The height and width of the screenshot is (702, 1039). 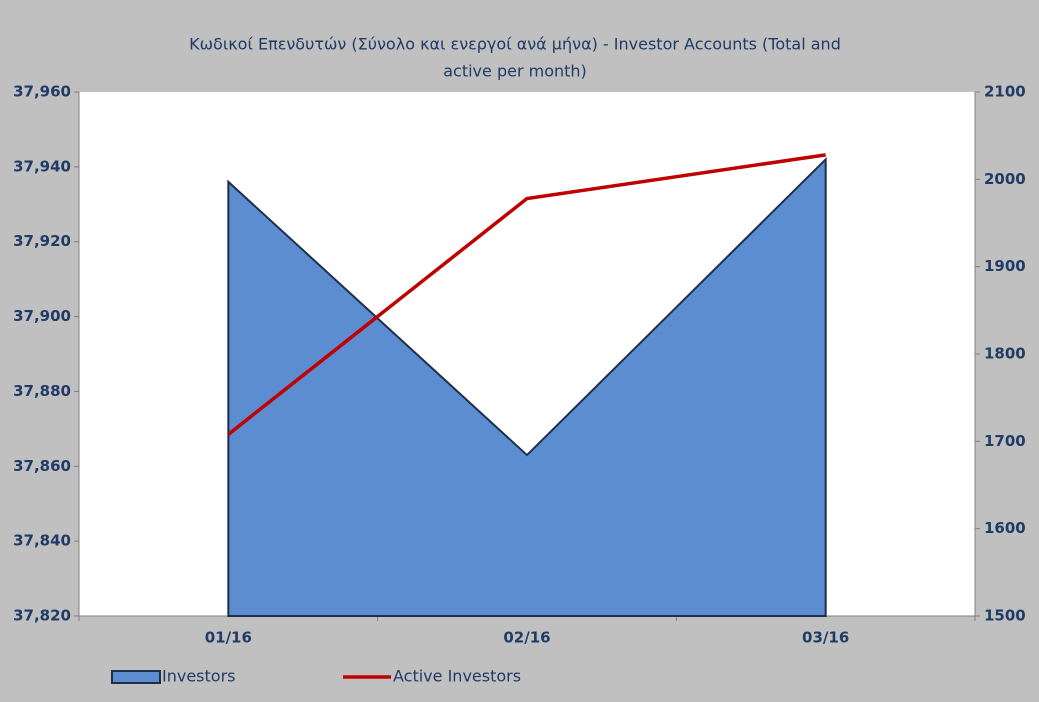 What do you see at coordinates (1005, 92) in the screenshot?
I see `y2-tick-label: 2100` at bounding box center [1005, 92].